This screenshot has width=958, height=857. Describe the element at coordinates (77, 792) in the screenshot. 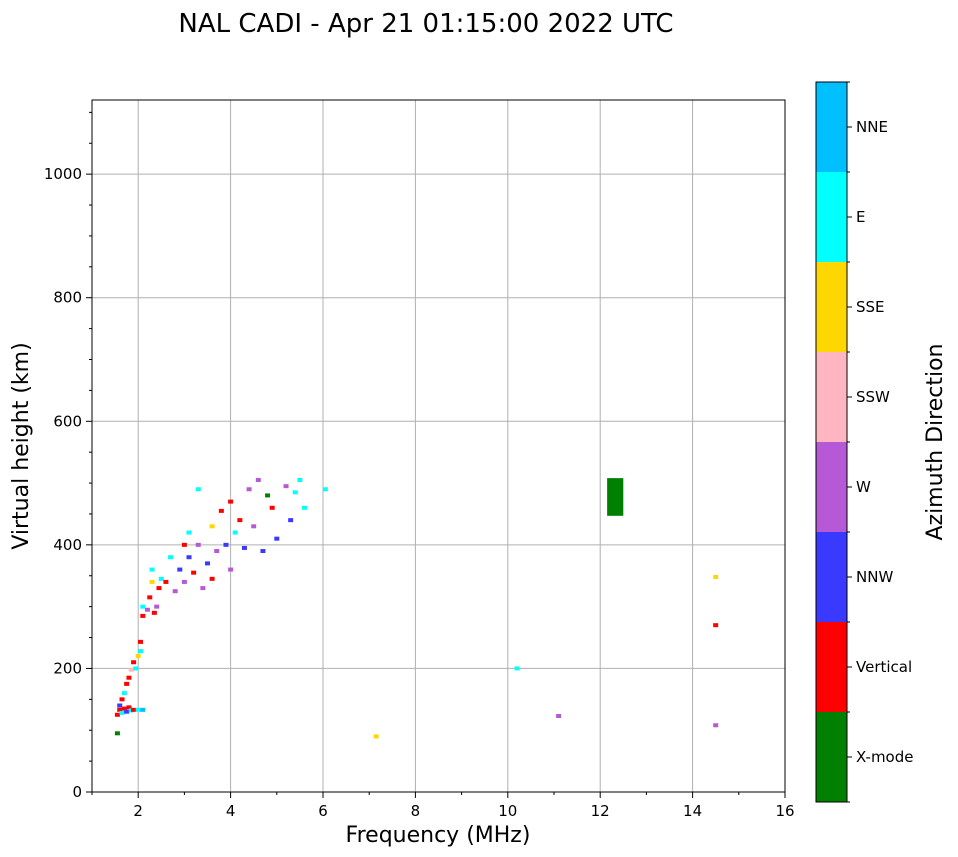

I see `y-tick-label: 0` at that location.